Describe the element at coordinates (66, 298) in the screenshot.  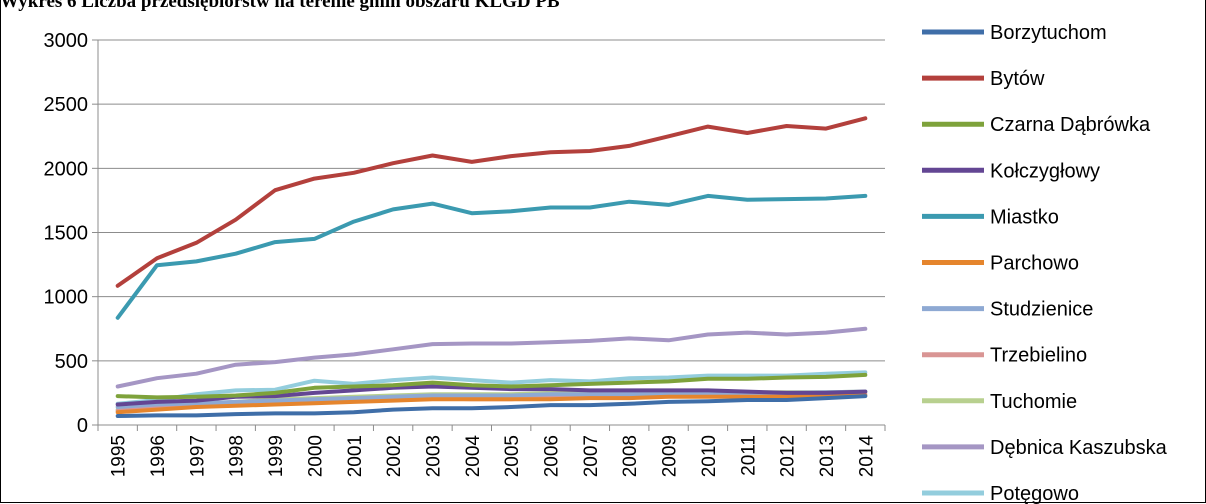
I see `y-tick-label: 1000` at that location.